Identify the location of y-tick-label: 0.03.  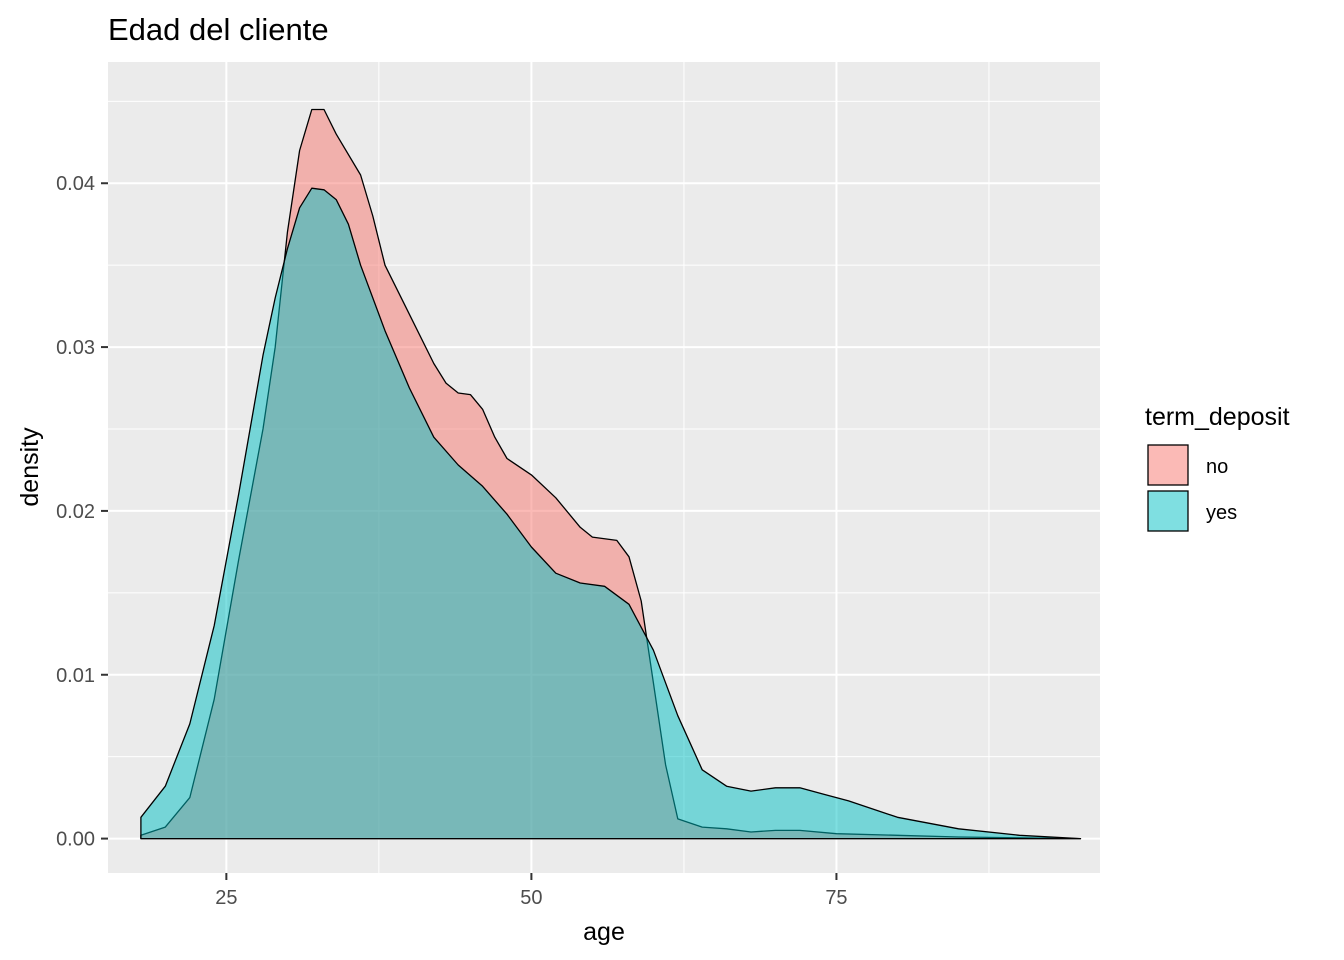
(75, 348).